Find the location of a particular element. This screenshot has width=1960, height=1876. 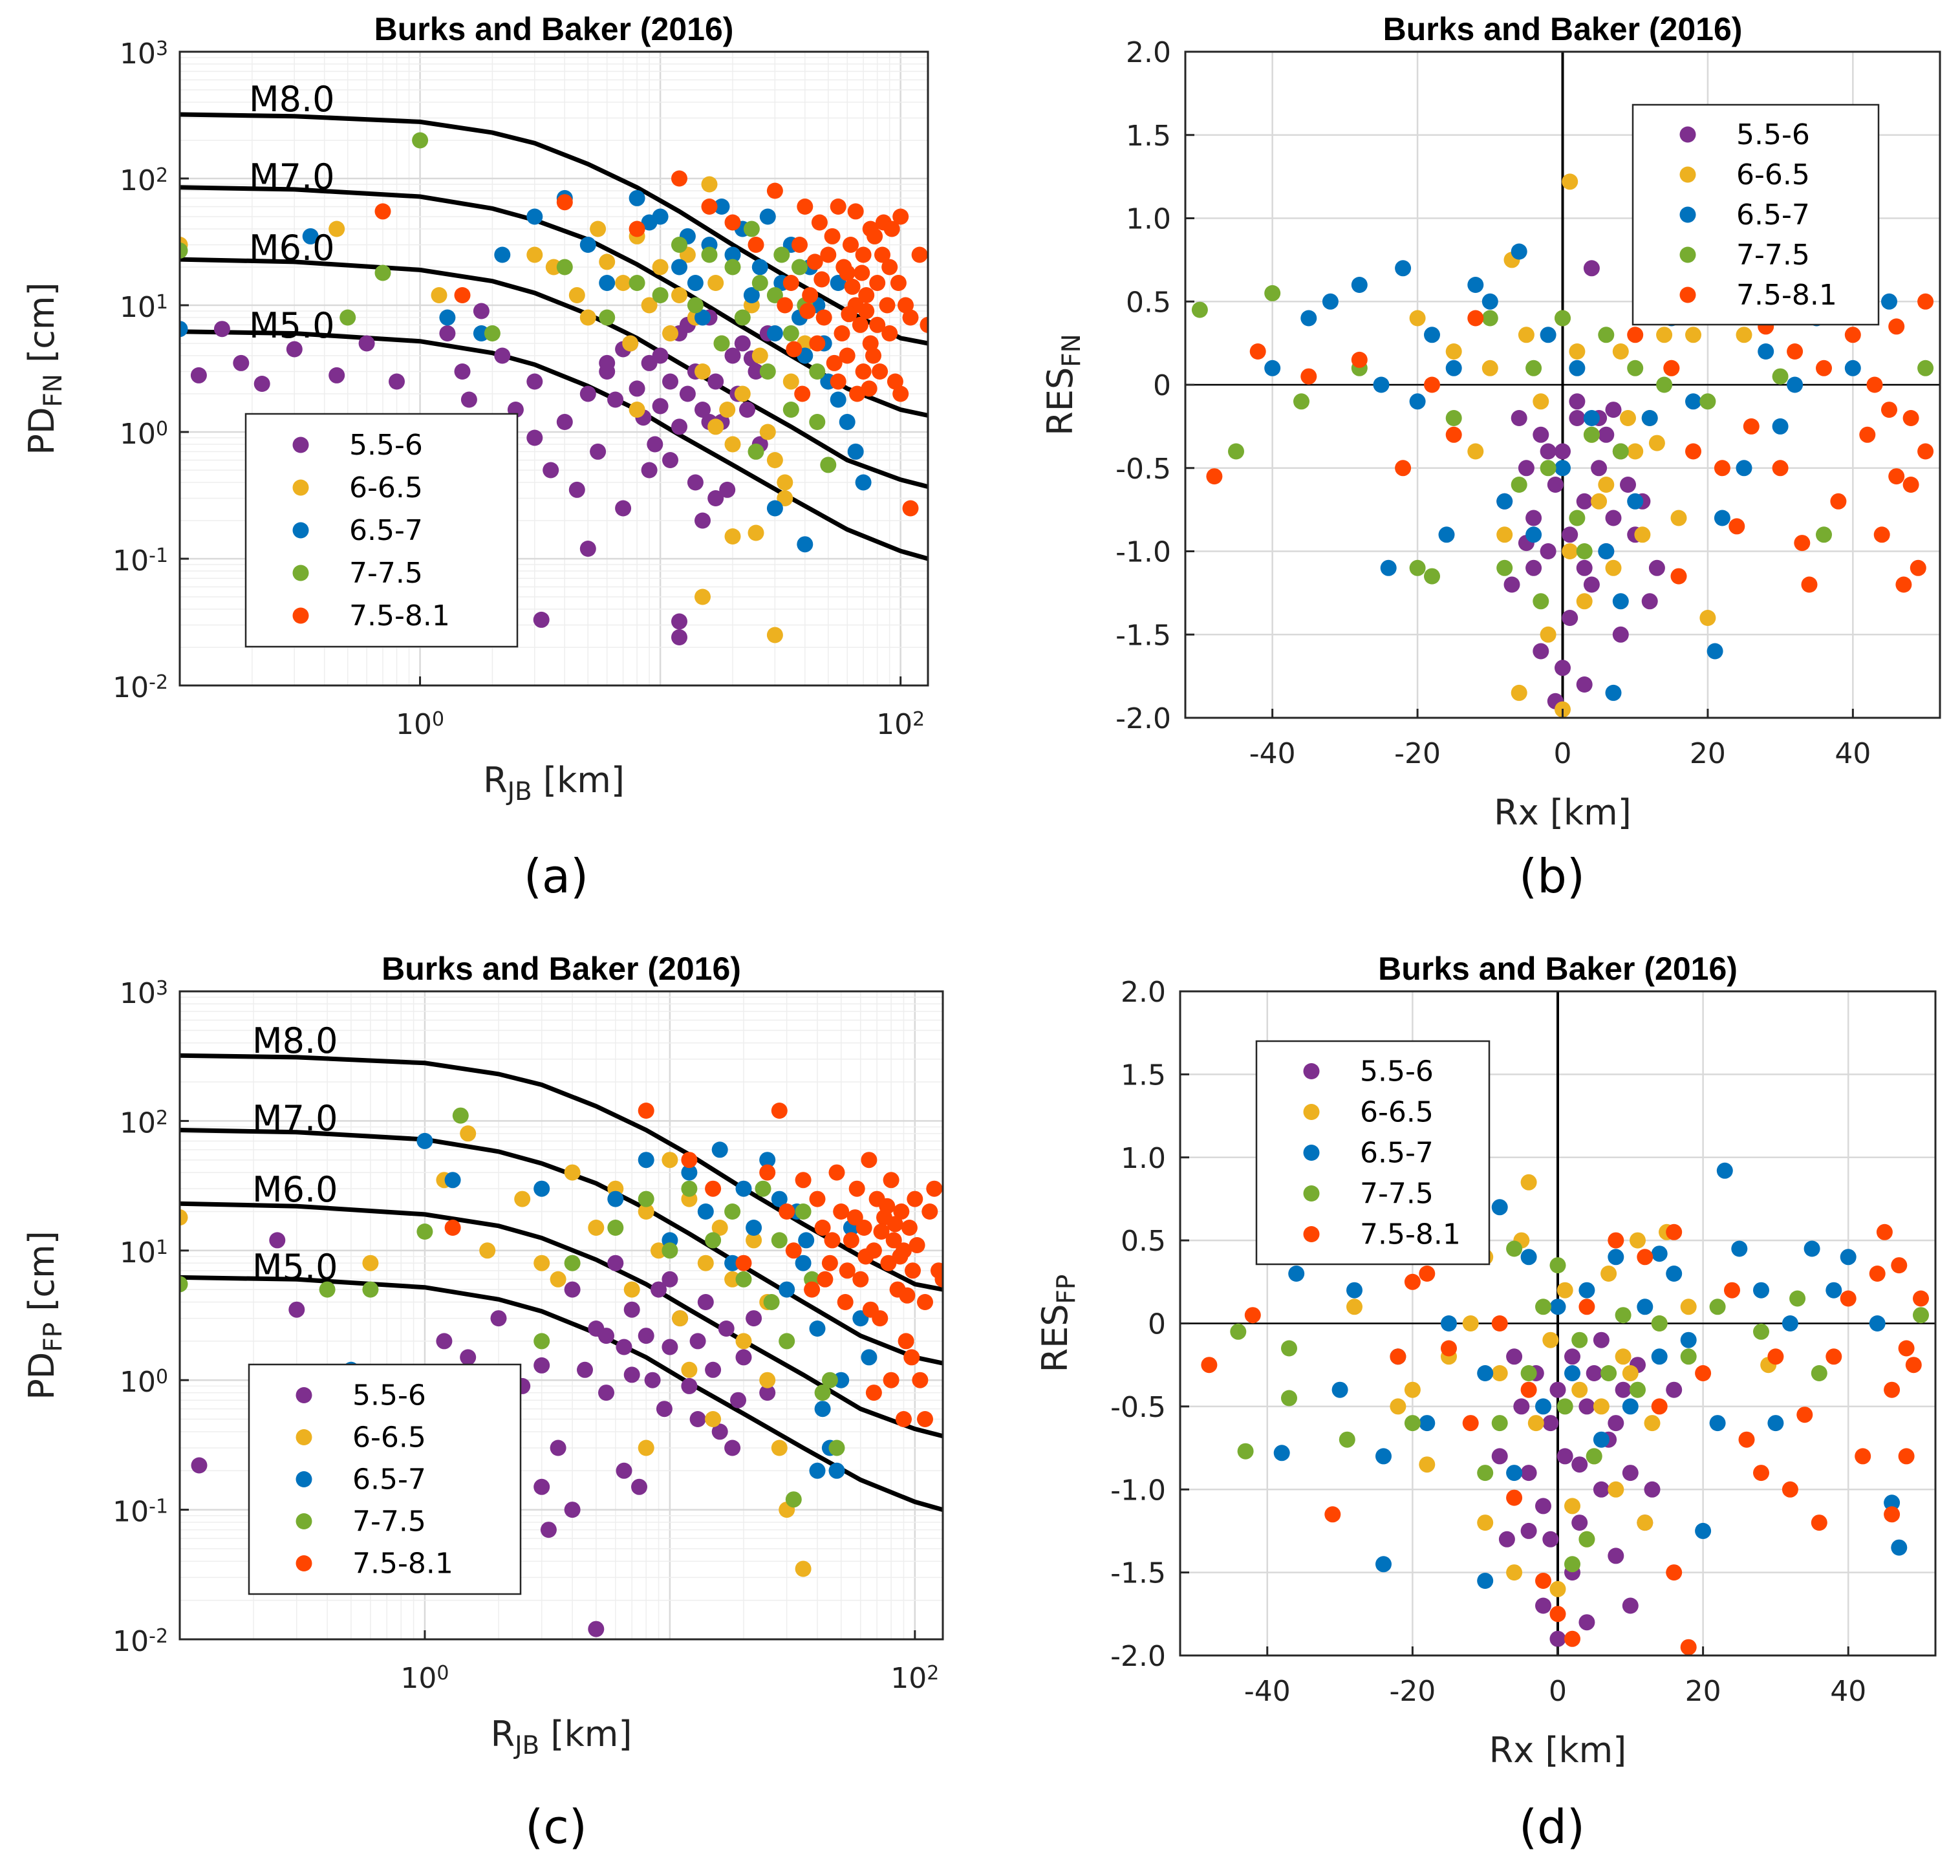

y-tick-label: 10-2 is located at coordinates (140, 1641).